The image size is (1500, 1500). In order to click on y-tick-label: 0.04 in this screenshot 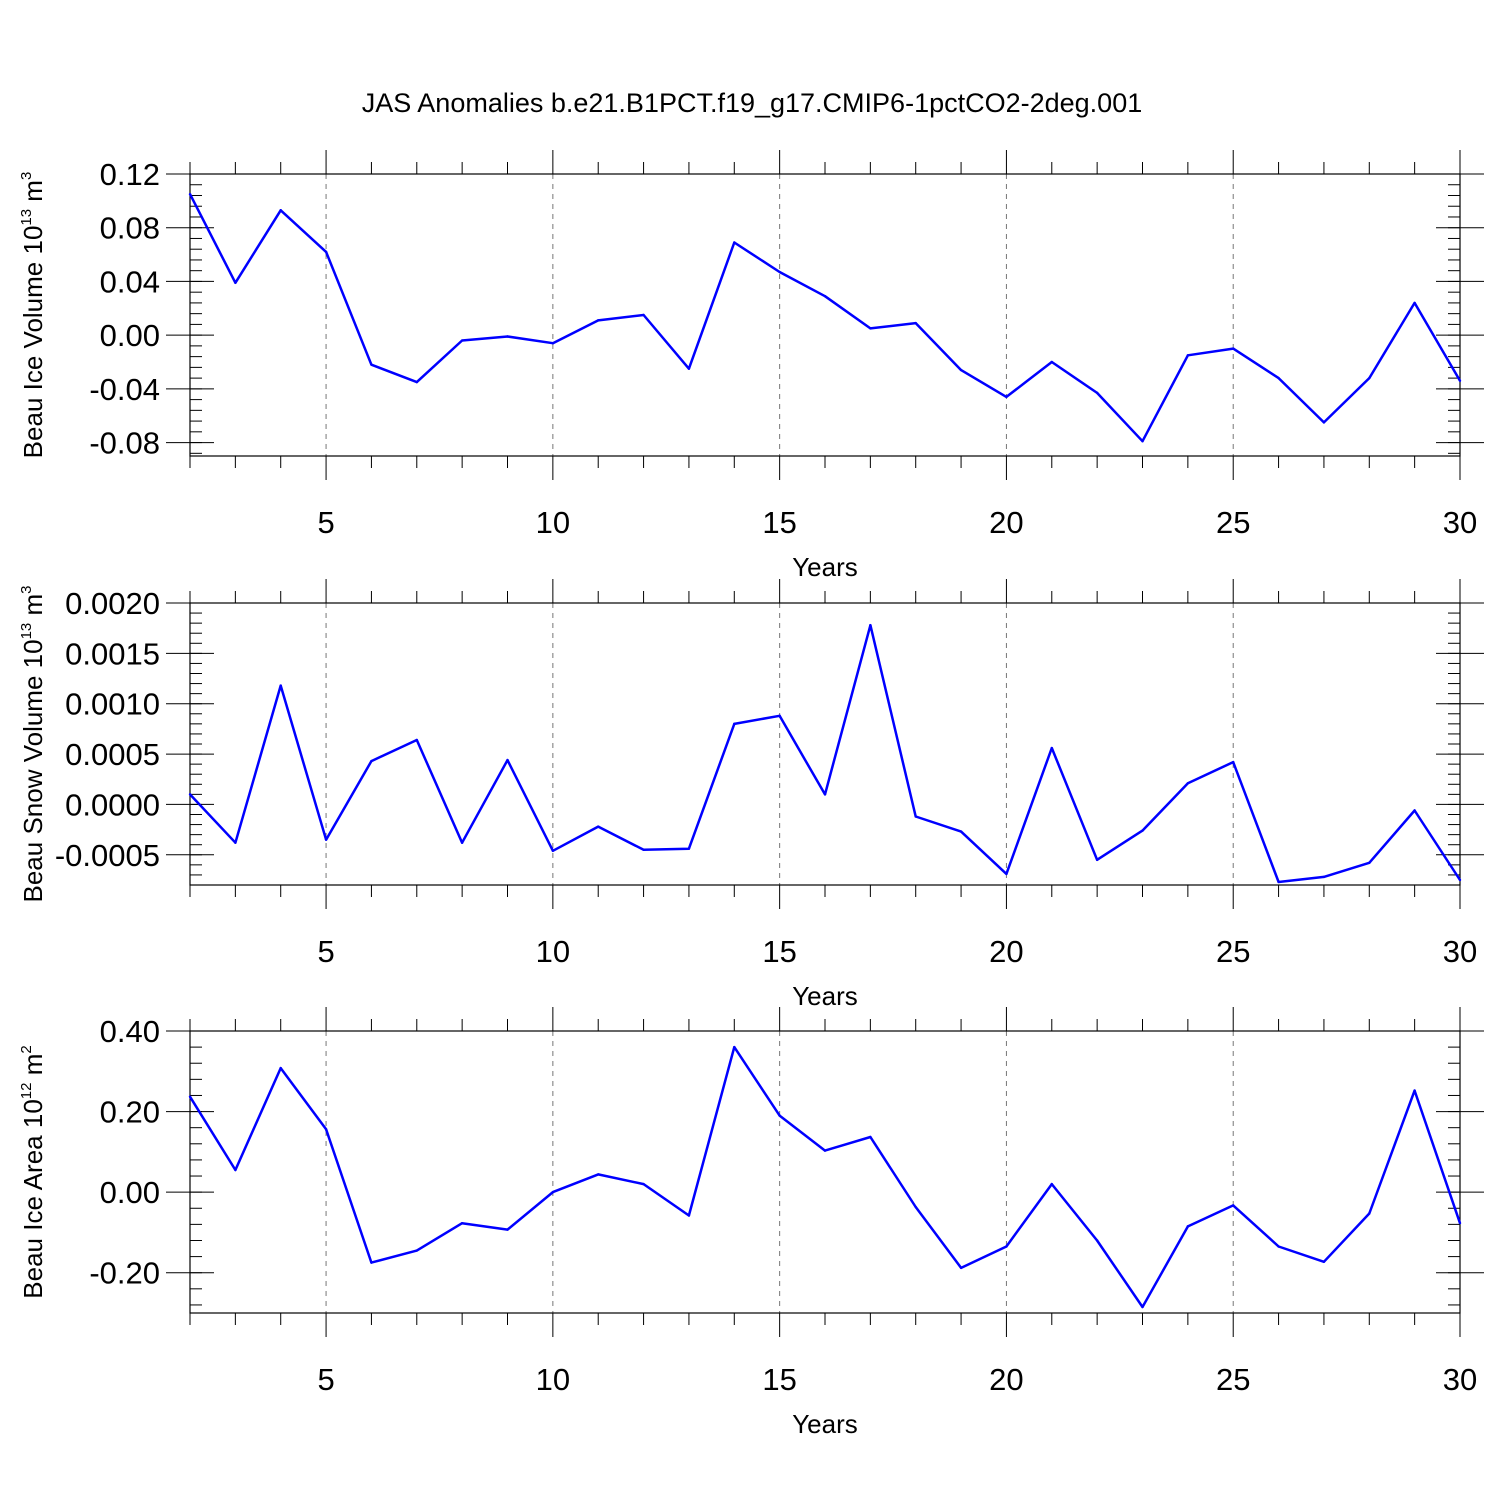, I will do `click(130, 281)`.